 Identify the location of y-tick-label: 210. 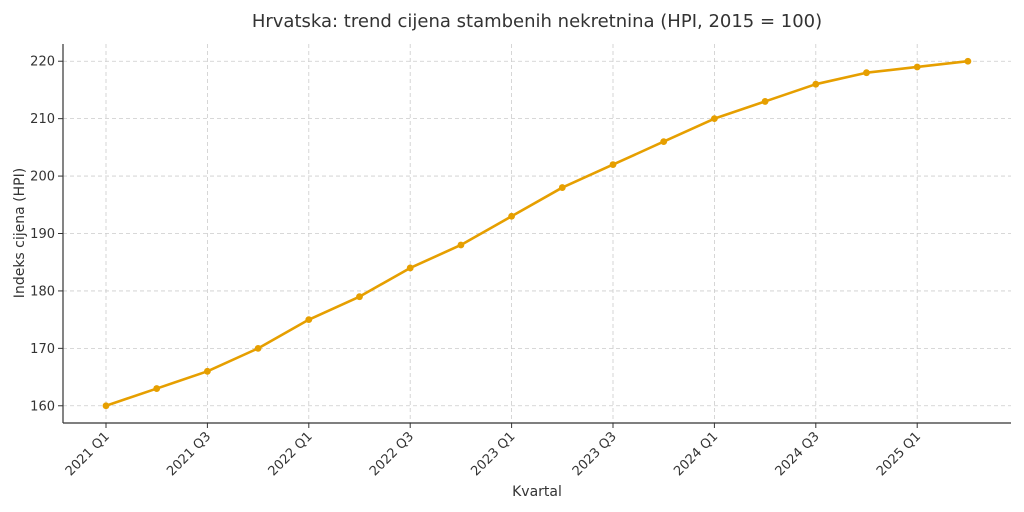
(42, 119).